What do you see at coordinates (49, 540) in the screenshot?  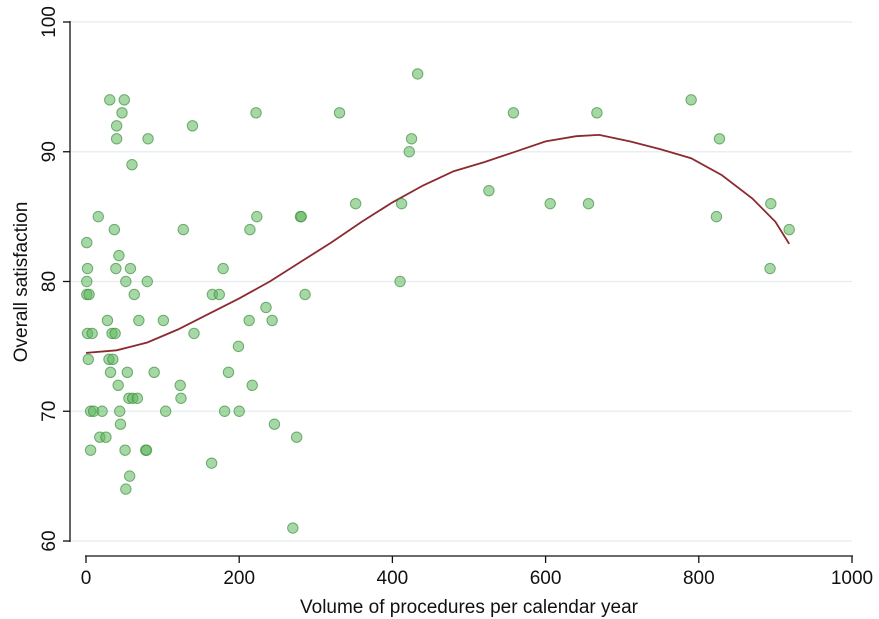 I see `y-tick-label: 60` at bounding box center [49, 540].